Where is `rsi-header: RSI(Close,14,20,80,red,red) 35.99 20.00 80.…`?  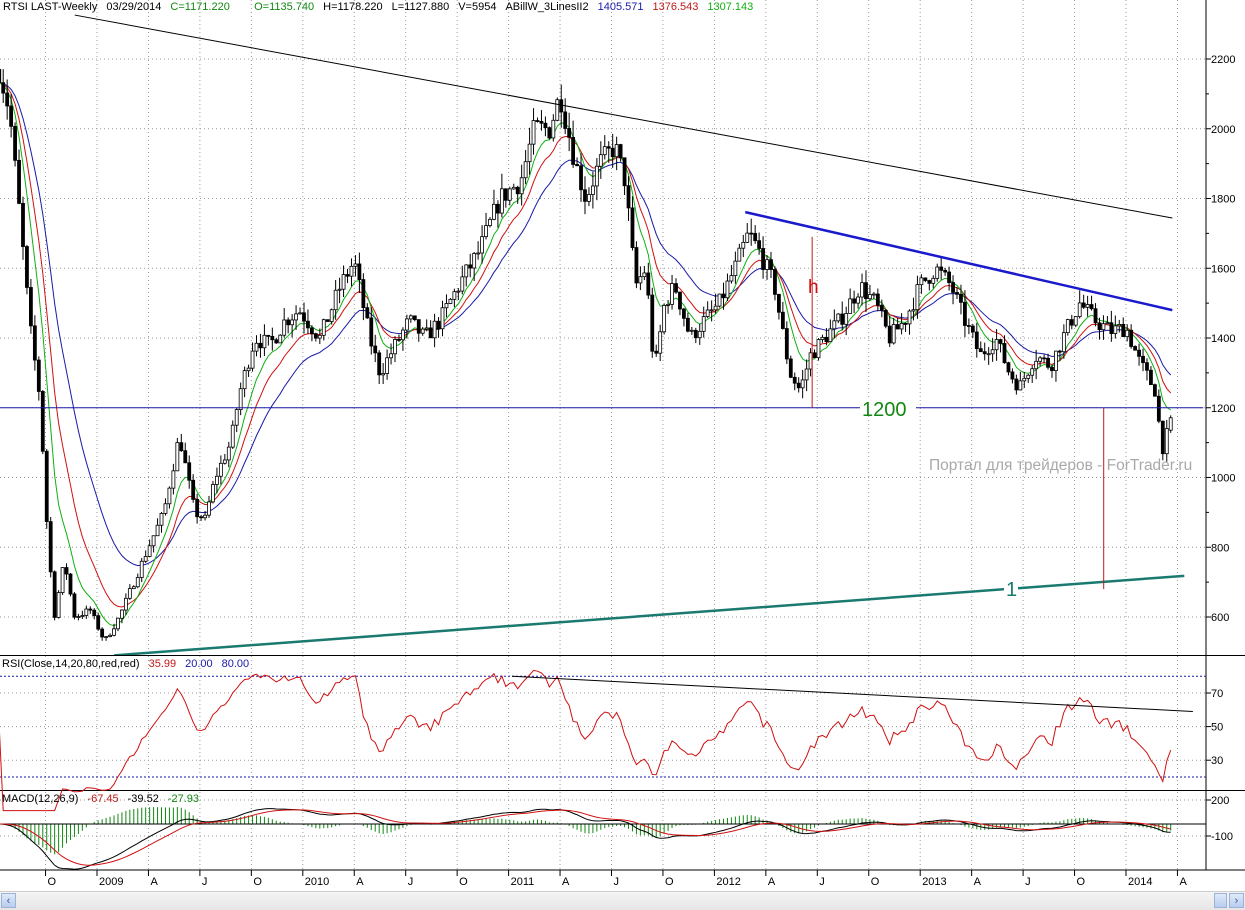
rsi-header: RSI(Close,14,20,80,red,red) 35.99 20.00 80.… is located at coordinates (130, 664).